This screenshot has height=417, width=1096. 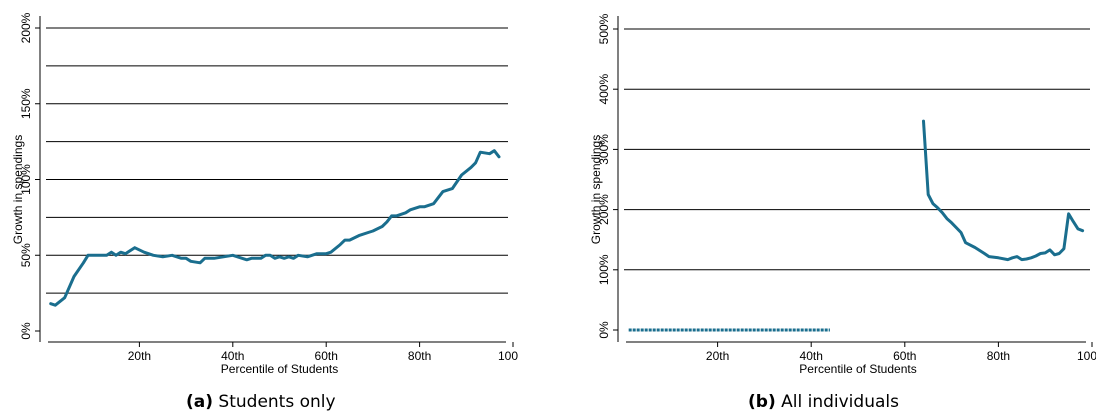 What do you see at coordinates (604, 149) in the screenshot?
I see `y-tick-label: 300%` at bounding box center [604, 149].